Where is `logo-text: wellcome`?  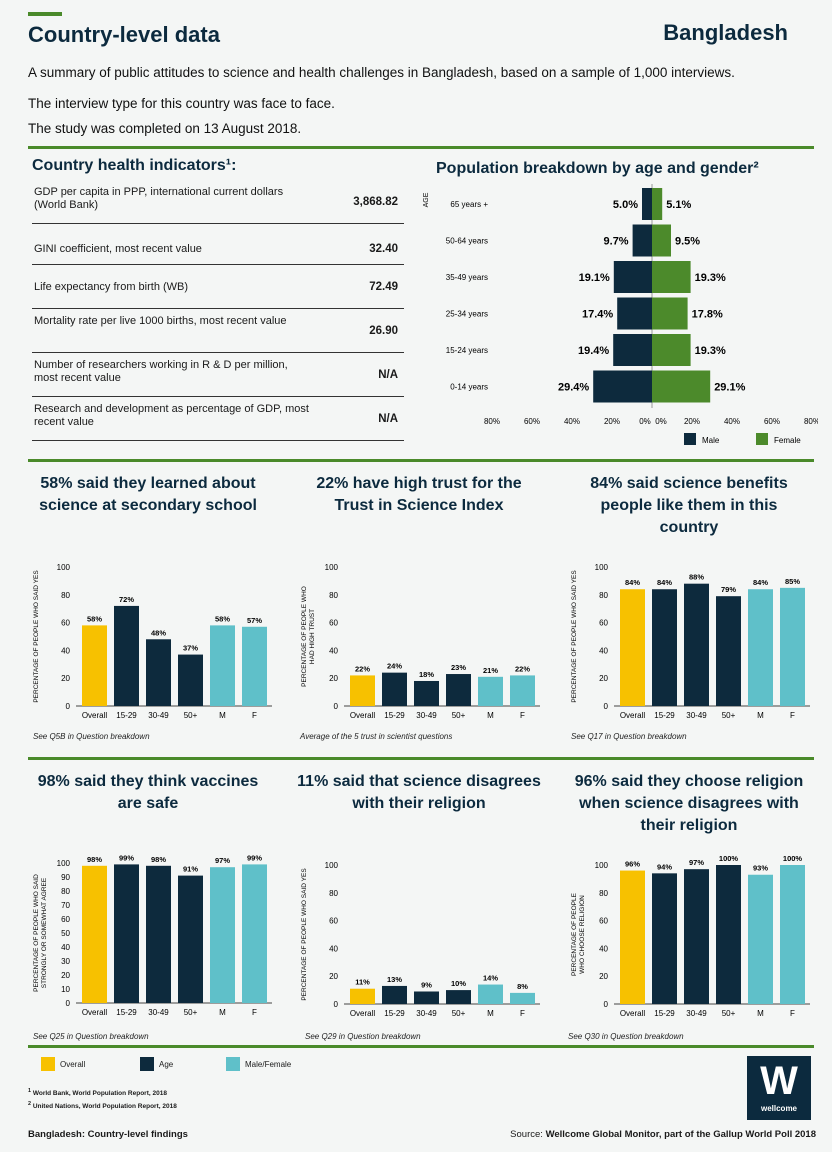
logo-text: wellcome is located at coordinates (778, 1108).